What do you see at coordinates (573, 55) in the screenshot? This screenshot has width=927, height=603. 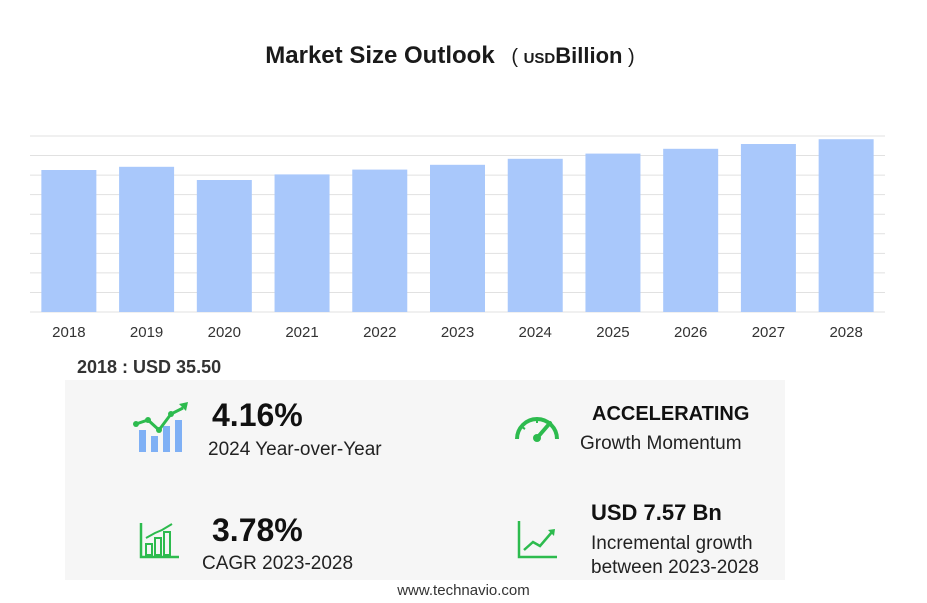 I see `chart-title-unit: ( USDBillion )` at bounding box center [573, 55].